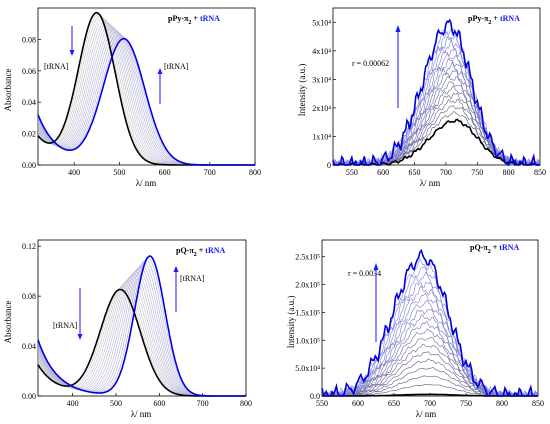 Image resolution: width=550 pixels, height=424 pixels. I want to click on y-tick-label: 2.0x10⁵, so click(307, 285).